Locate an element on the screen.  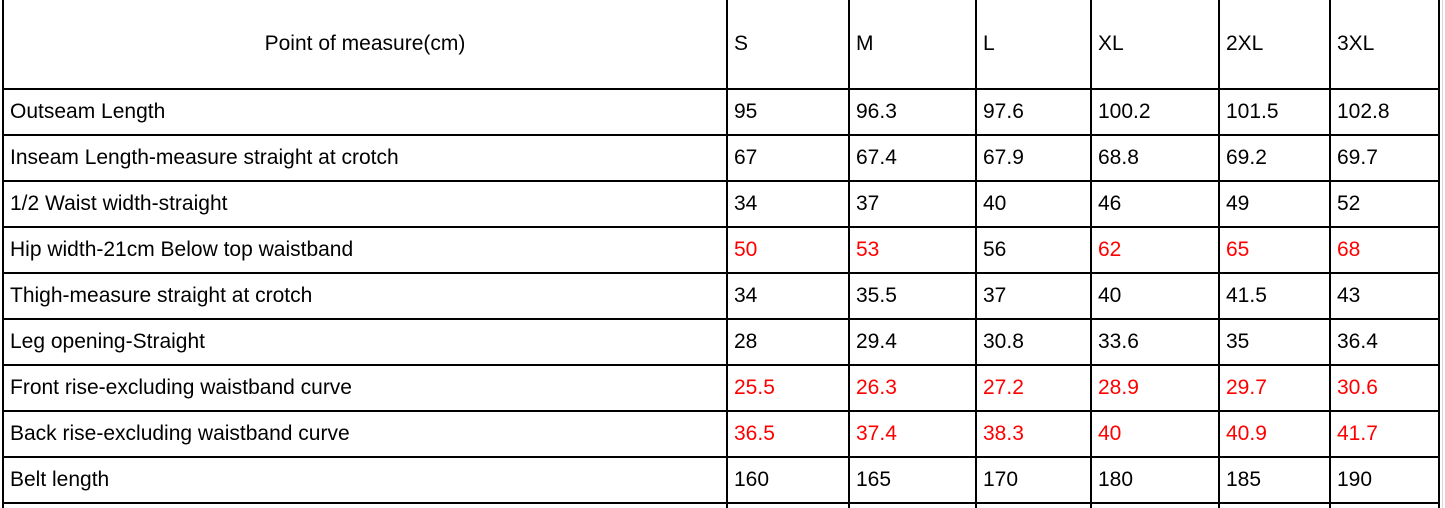
right-edge-gridline is located at coordinates (1442, 254).